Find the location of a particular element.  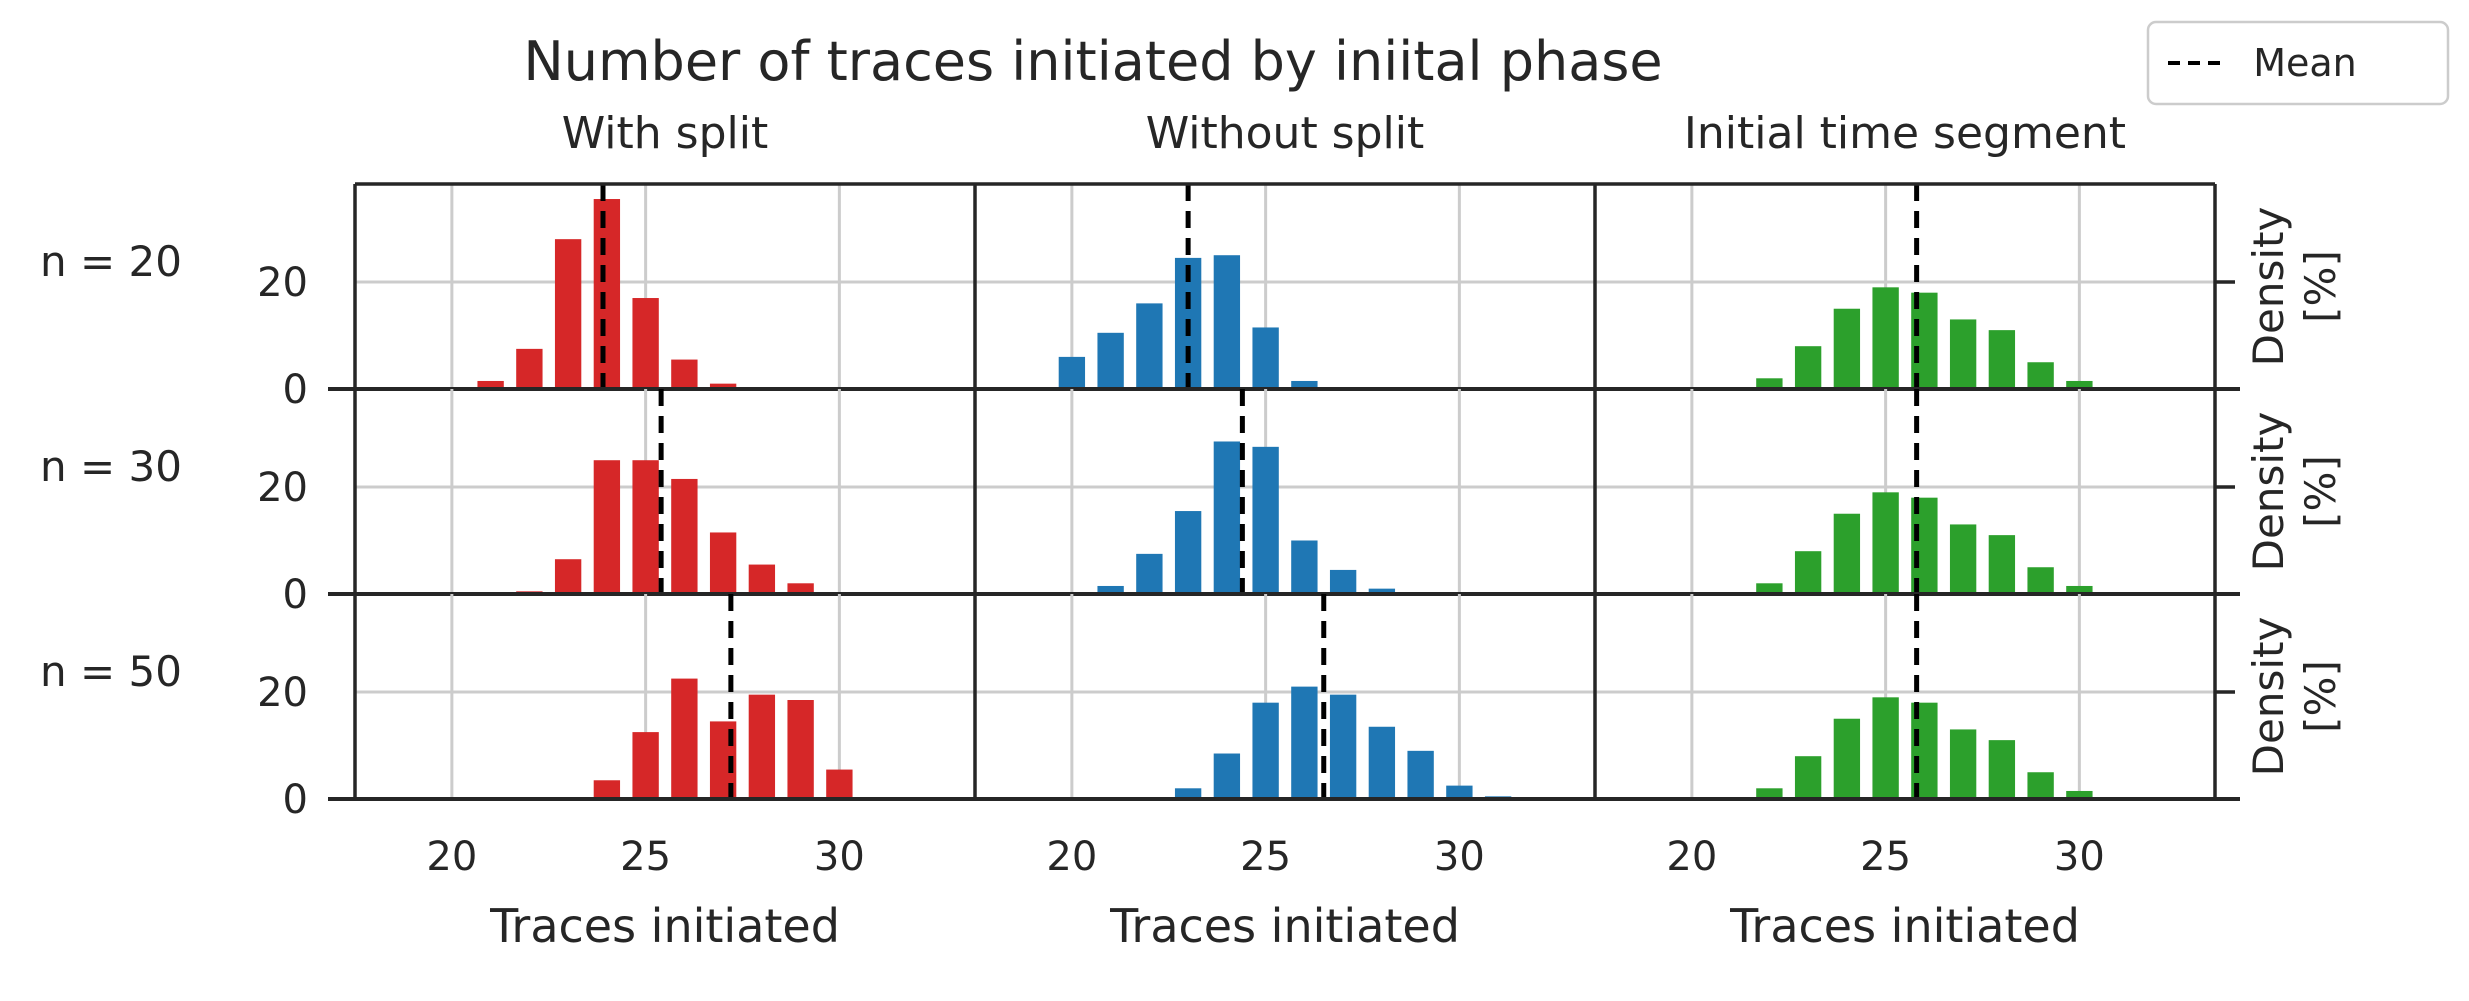

legend: Mean is located at coordinates (2298, 63).